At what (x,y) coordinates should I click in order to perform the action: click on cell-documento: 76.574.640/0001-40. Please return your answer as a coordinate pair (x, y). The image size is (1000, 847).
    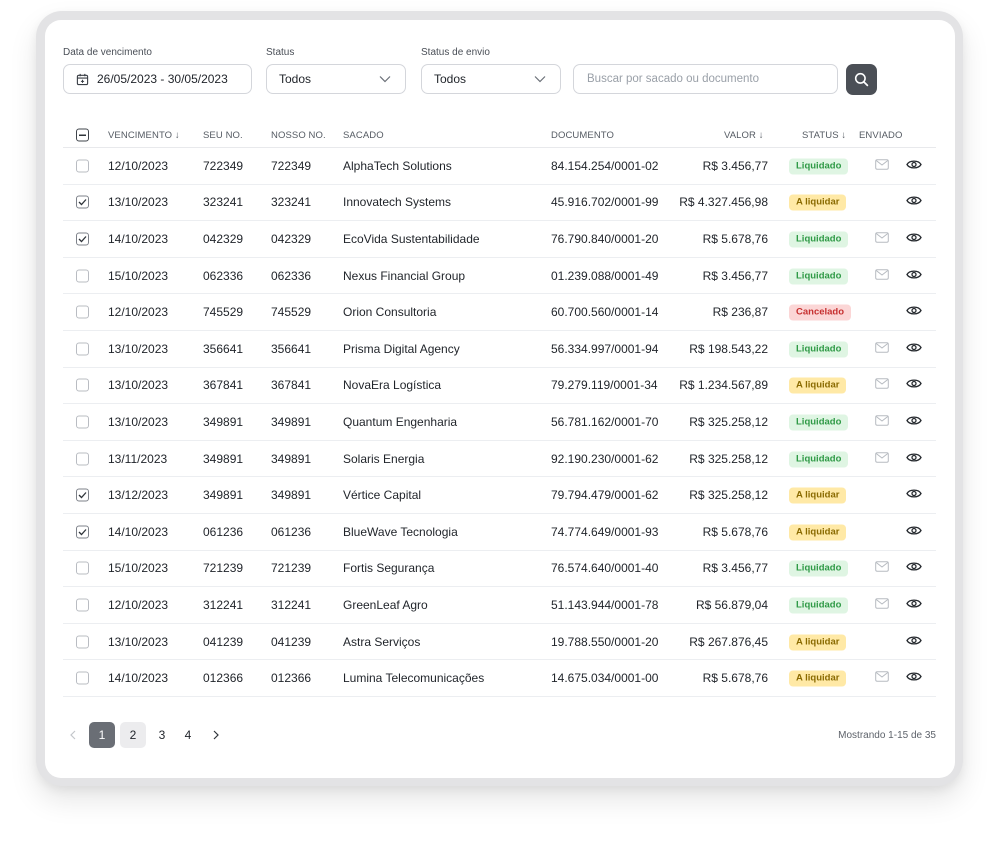
    Looking at the image, I should click on (605, 568).